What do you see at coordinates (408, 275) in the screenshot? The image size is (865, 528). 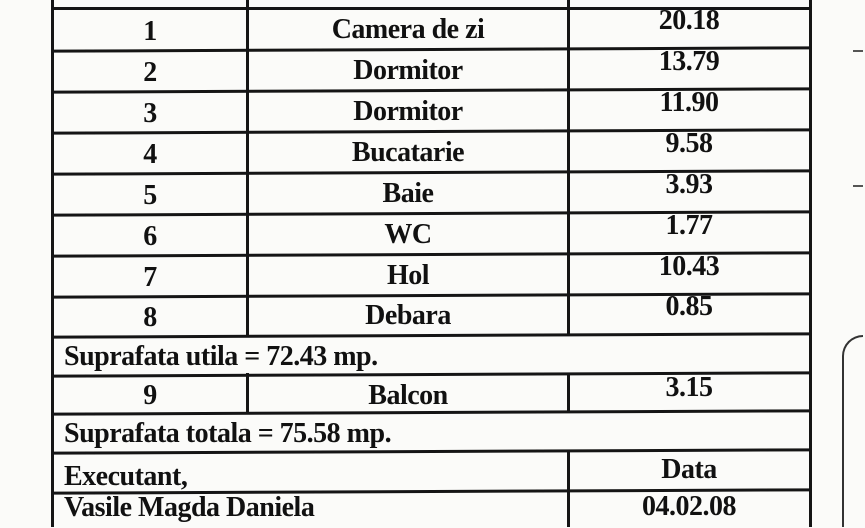 I see `room-name: Hol` at bounding box center [408, 275].